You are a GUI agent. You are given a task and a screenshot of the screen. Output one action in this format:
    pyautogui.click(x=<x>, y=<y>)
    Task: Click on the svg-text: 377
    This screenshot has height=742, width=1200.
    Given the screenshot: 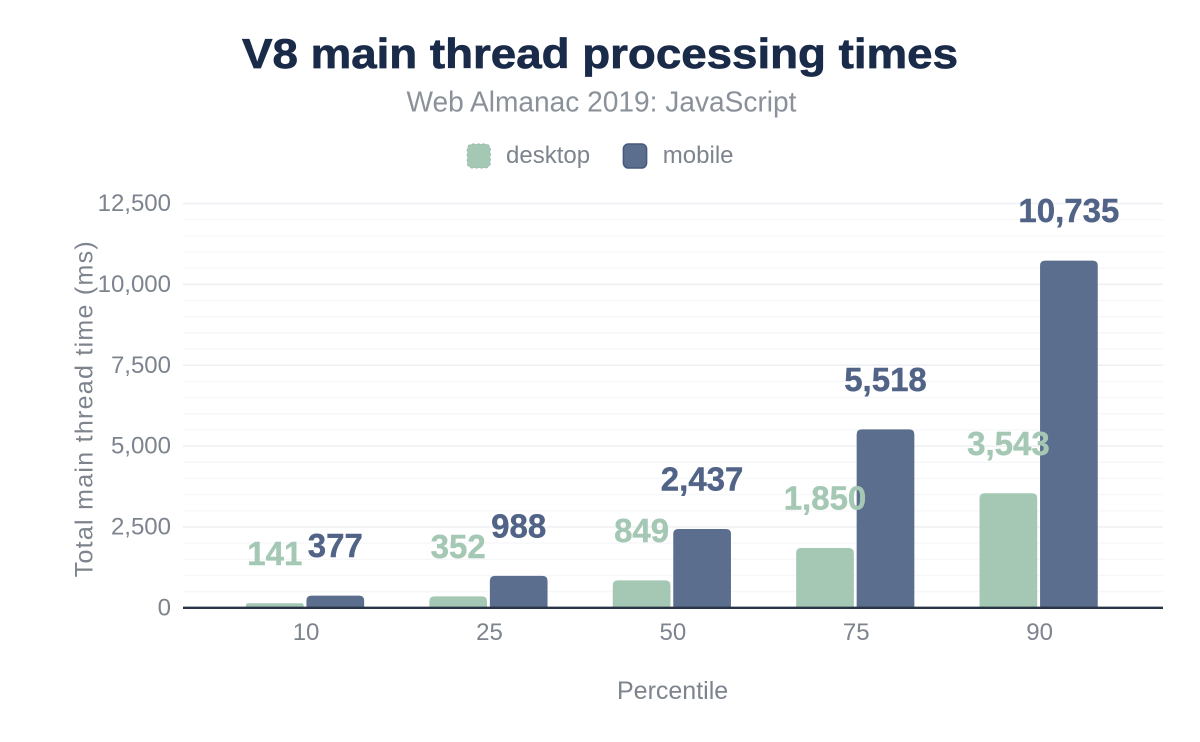 What is the action you would take?
    pyautogui.click(x=335, y=545)
    